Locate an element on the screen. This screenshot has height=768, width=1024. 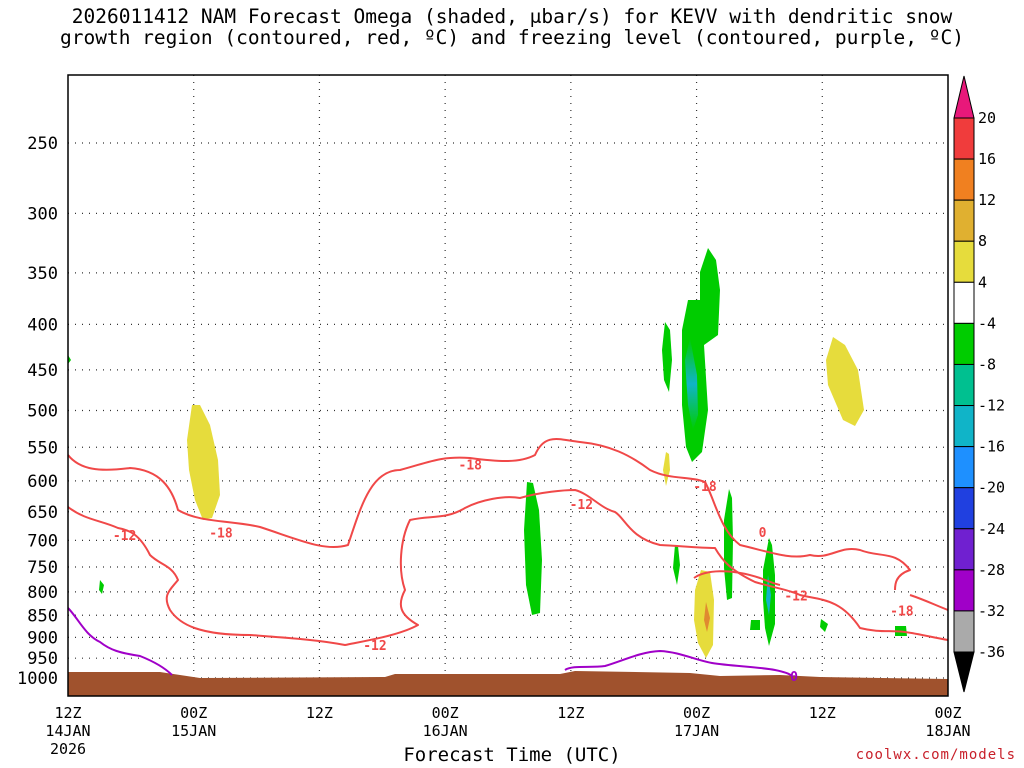
colorbar-tick-label: -16 is located at coordinates (991, 447).